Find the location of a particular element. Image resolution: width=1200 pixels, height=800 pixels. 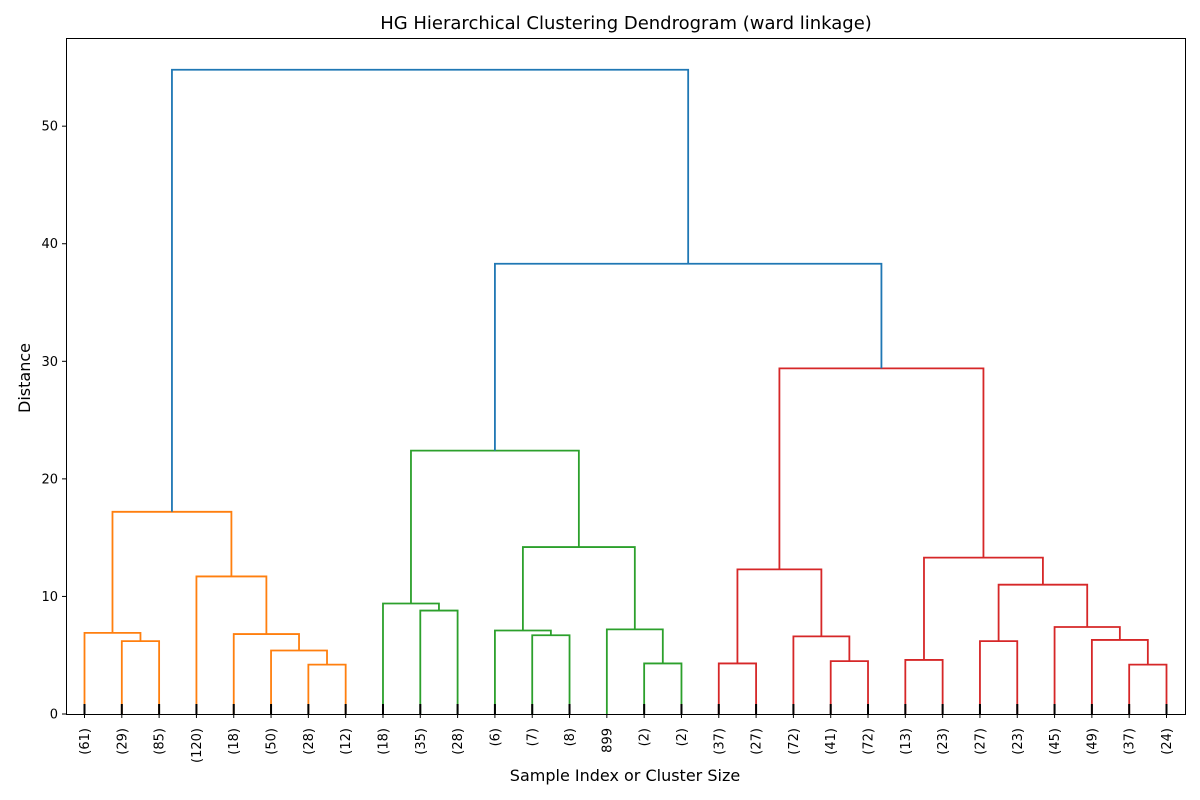

leaf-label: (41) is located at coordinates (831, 741).